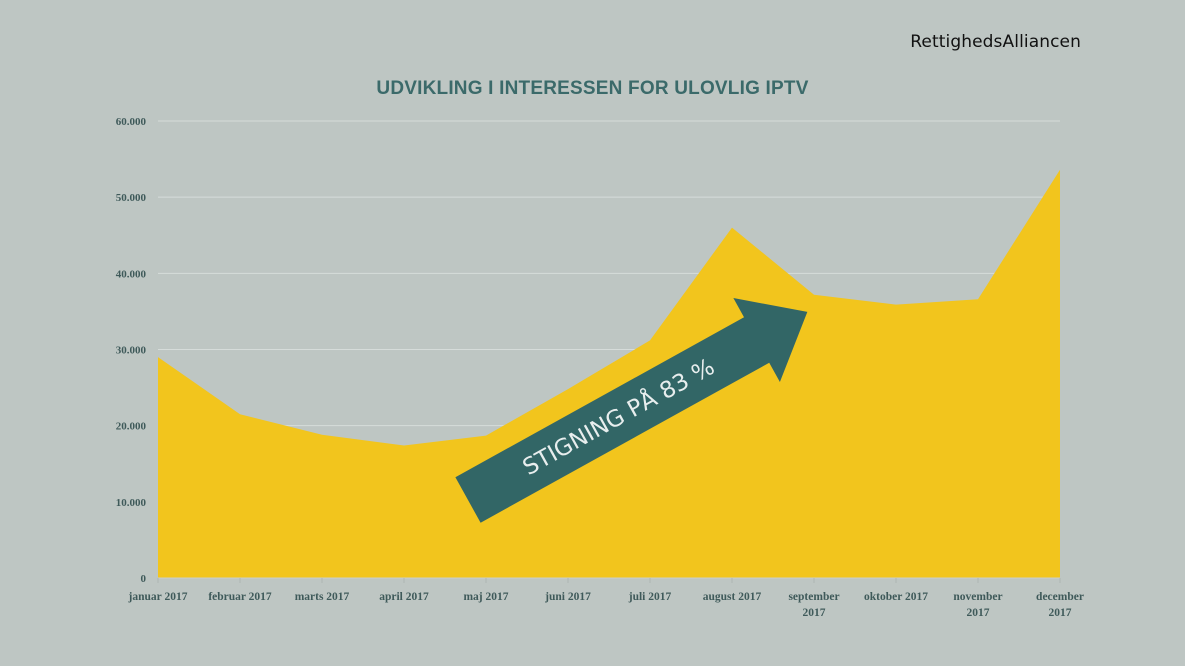 The width and height of the screenshot is (1185, 666). Describe the element at coordinates (131, 503) in the screenshot. I see `y-tick-label: 10.000` at that location.